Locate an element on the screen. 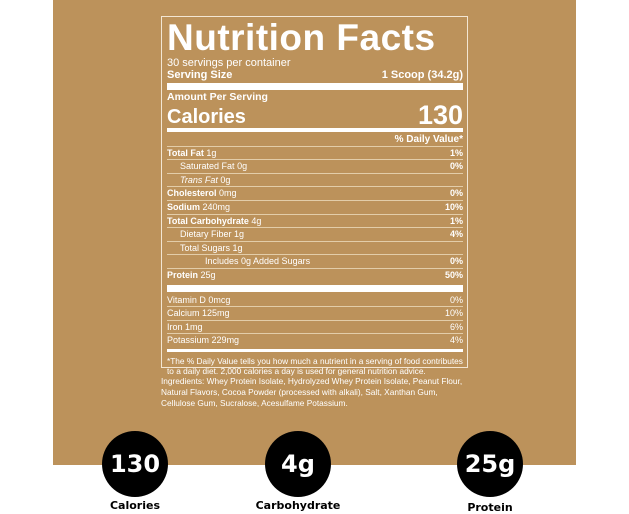  nutrient-name: Saturated Fat is located at coordinates (207, 166).